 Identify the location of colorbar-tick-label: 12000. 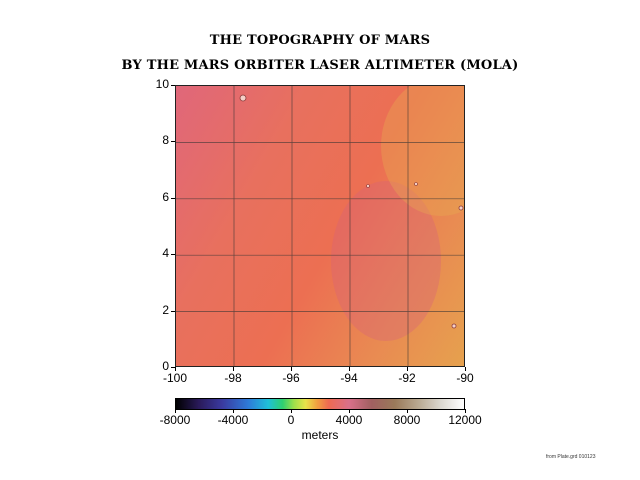
(465, 420).